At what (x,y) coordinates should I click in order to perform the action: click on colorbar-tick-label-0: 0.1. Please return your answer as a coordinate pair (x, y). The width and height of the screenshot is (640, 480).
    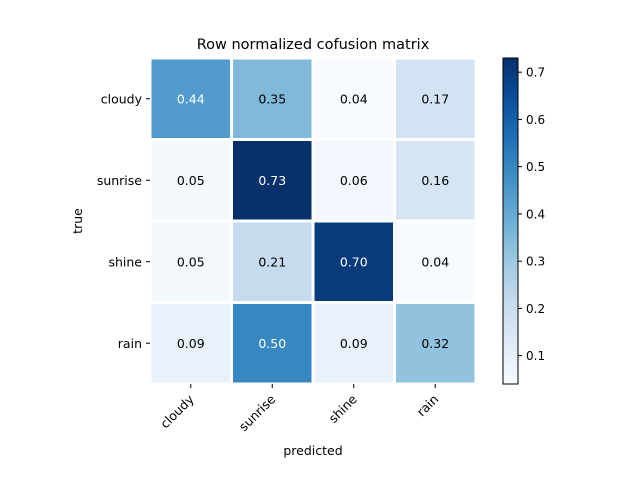
    Looking at the image, I should click on (535, 356).